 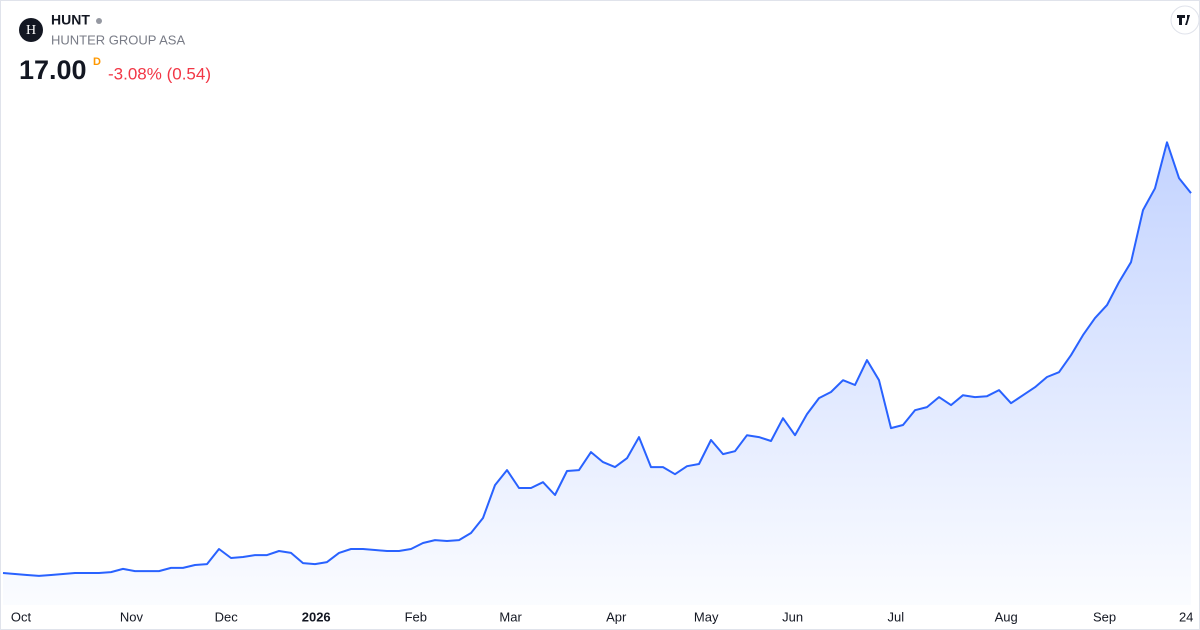 I want to click on symbol: HUNT, so click(x=70, y=20).